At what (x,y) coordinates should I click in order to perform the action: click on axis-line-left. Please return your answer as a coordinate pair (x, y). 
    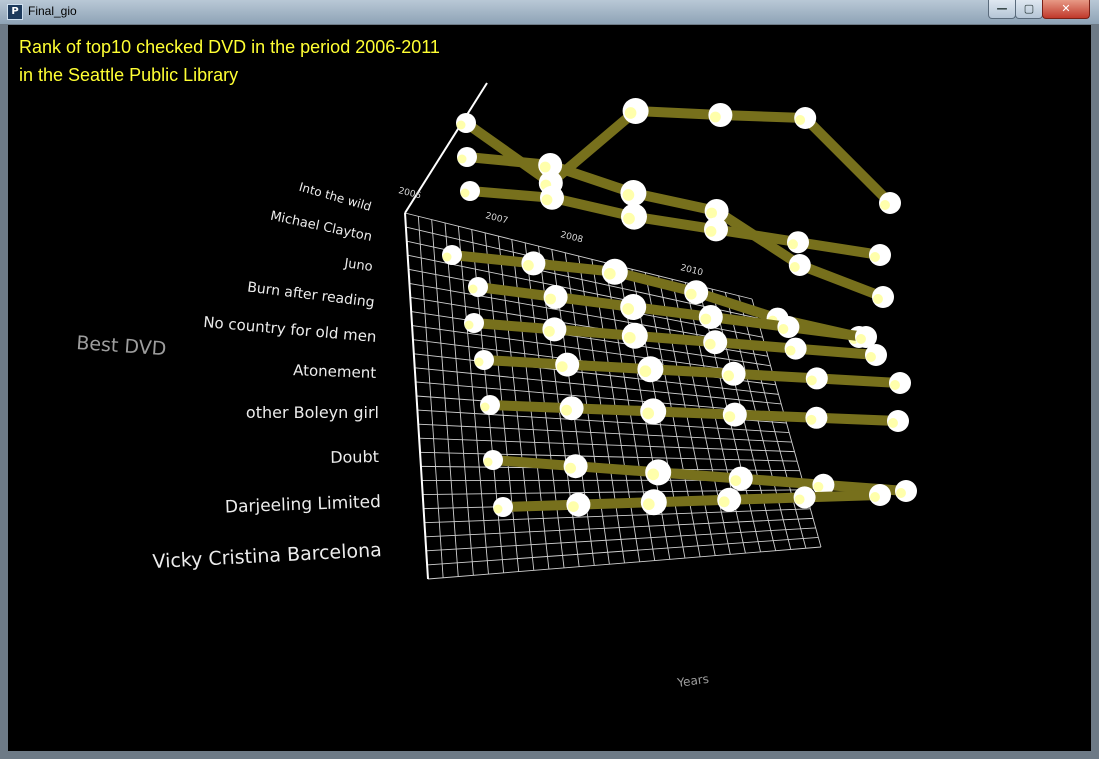
    Looking at the image, I should click on (416, 396).